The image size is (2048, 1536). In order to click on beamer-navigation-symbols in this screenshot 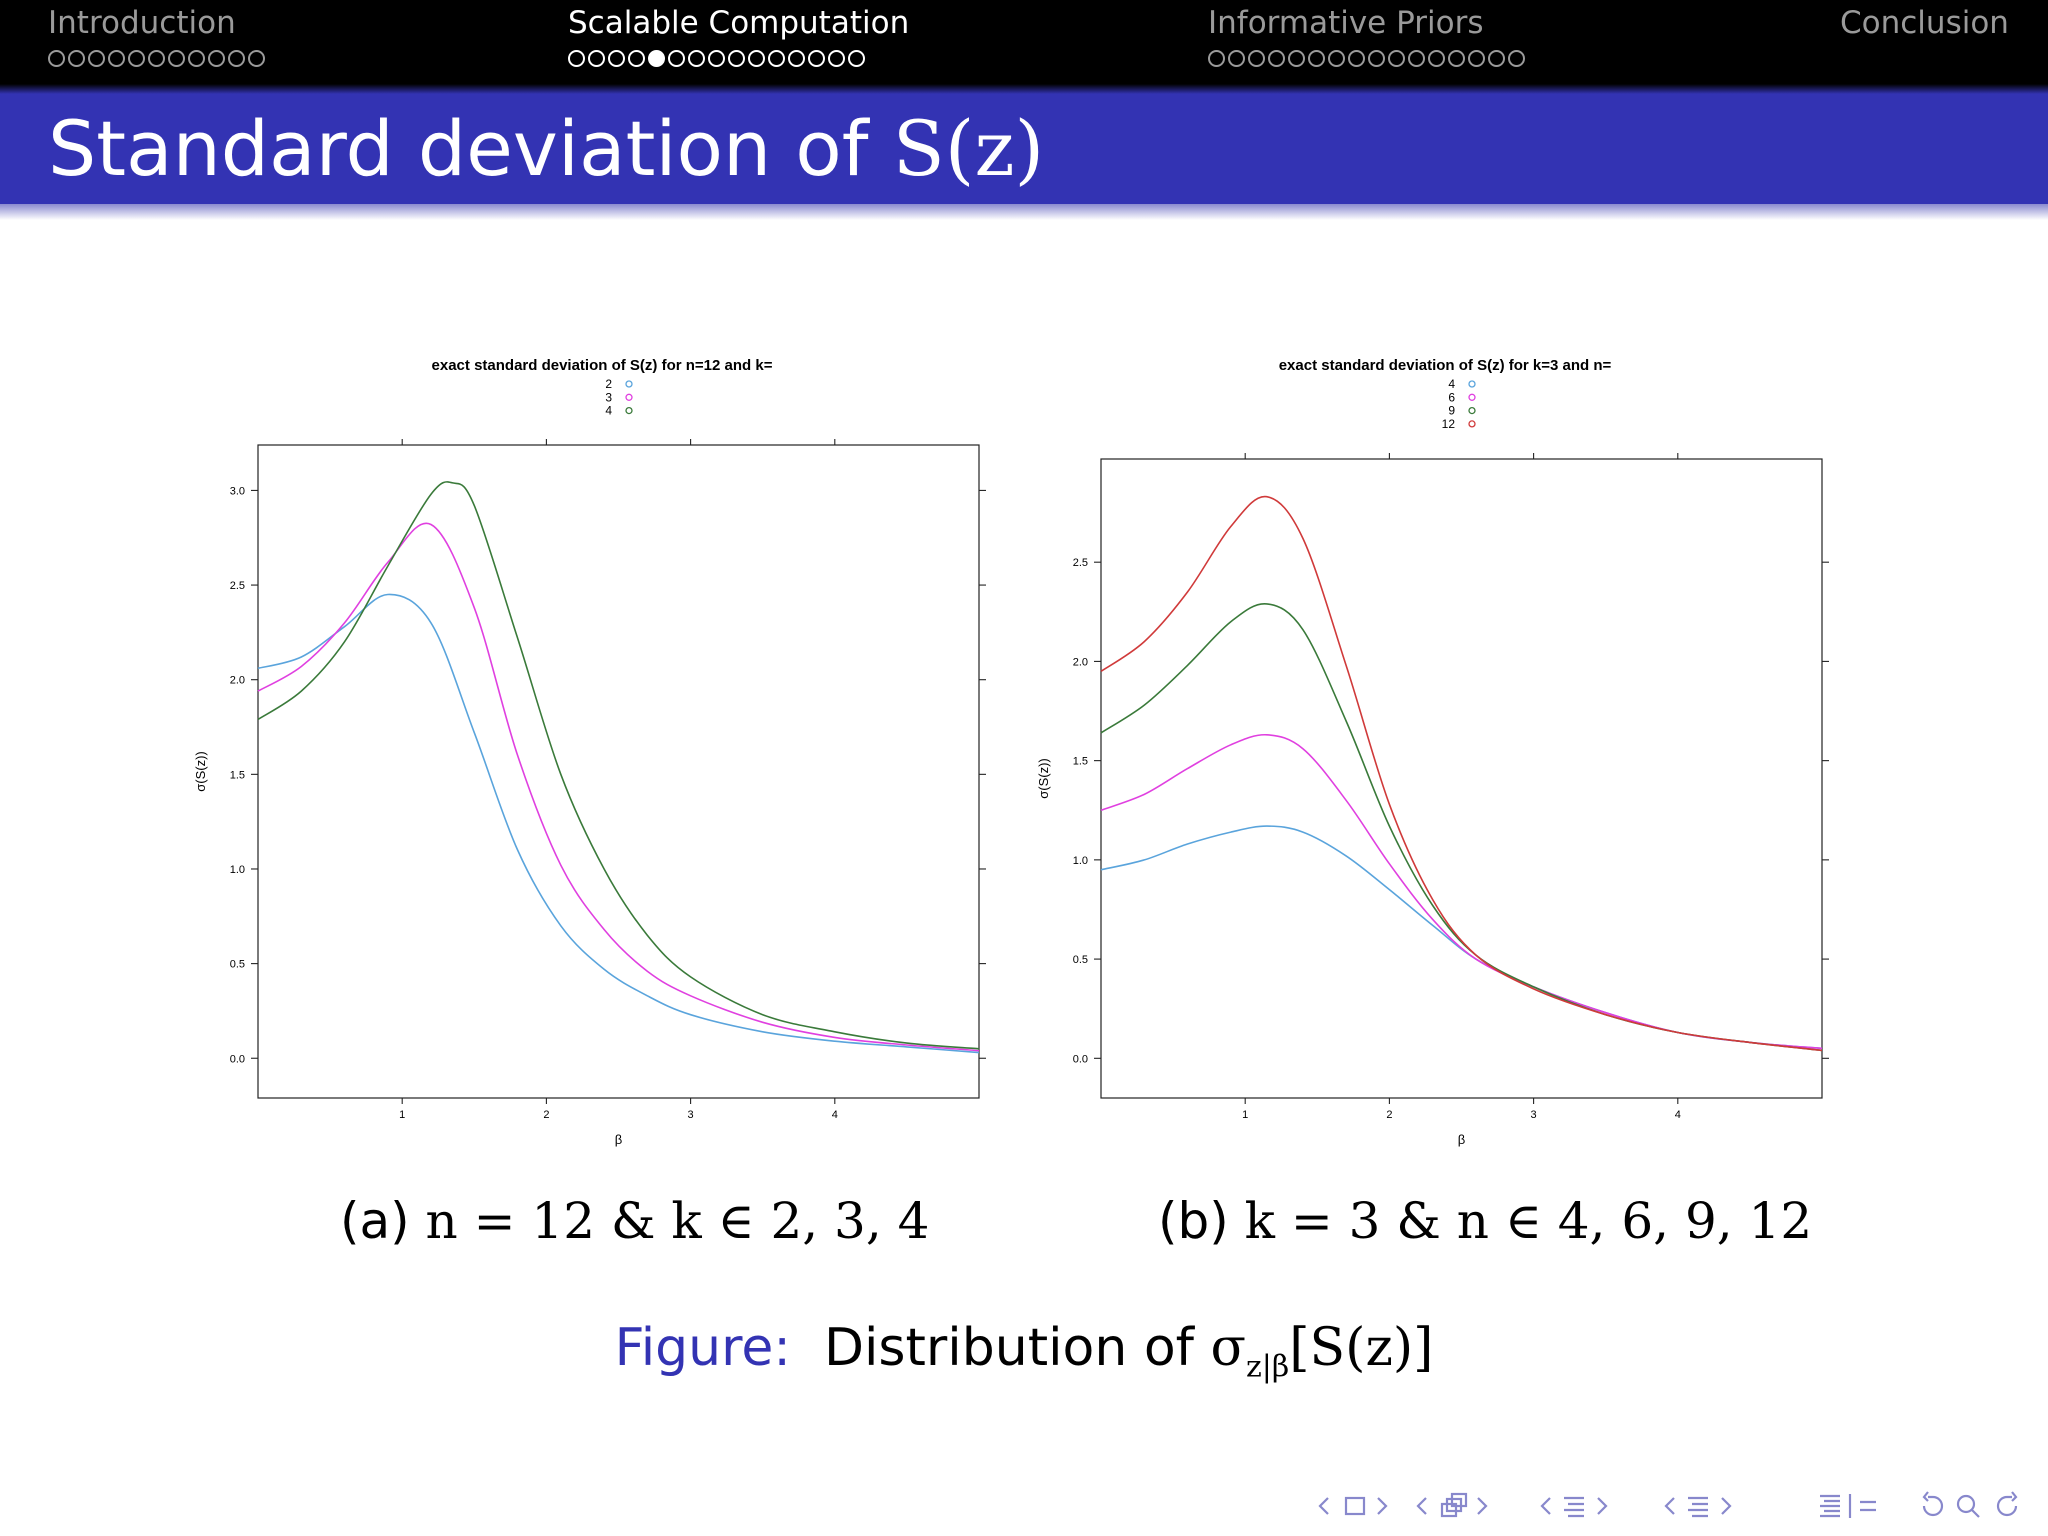, I will do `click(1668, 1504)`.